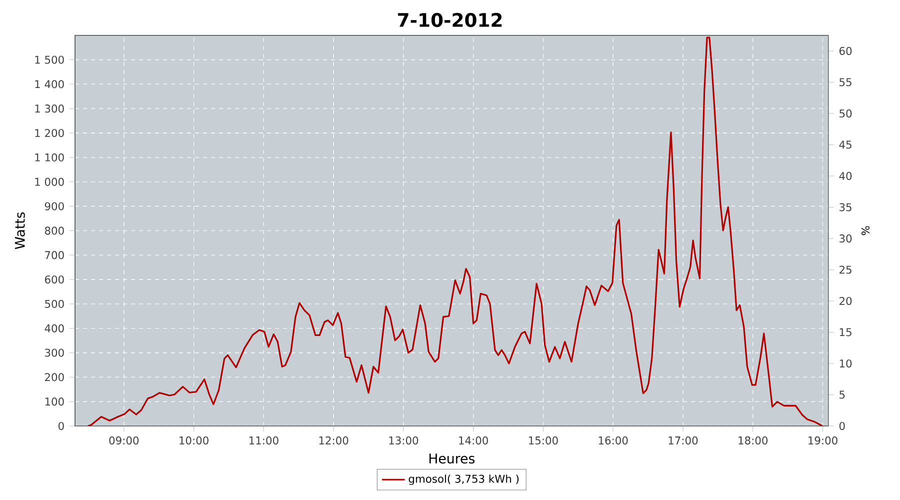 This screenshot has height=500, width=900. What do you see at coordinates (846, 301) in the screenshot?
I see `y2-tick-label: 20` at bounding box center [846, 301].